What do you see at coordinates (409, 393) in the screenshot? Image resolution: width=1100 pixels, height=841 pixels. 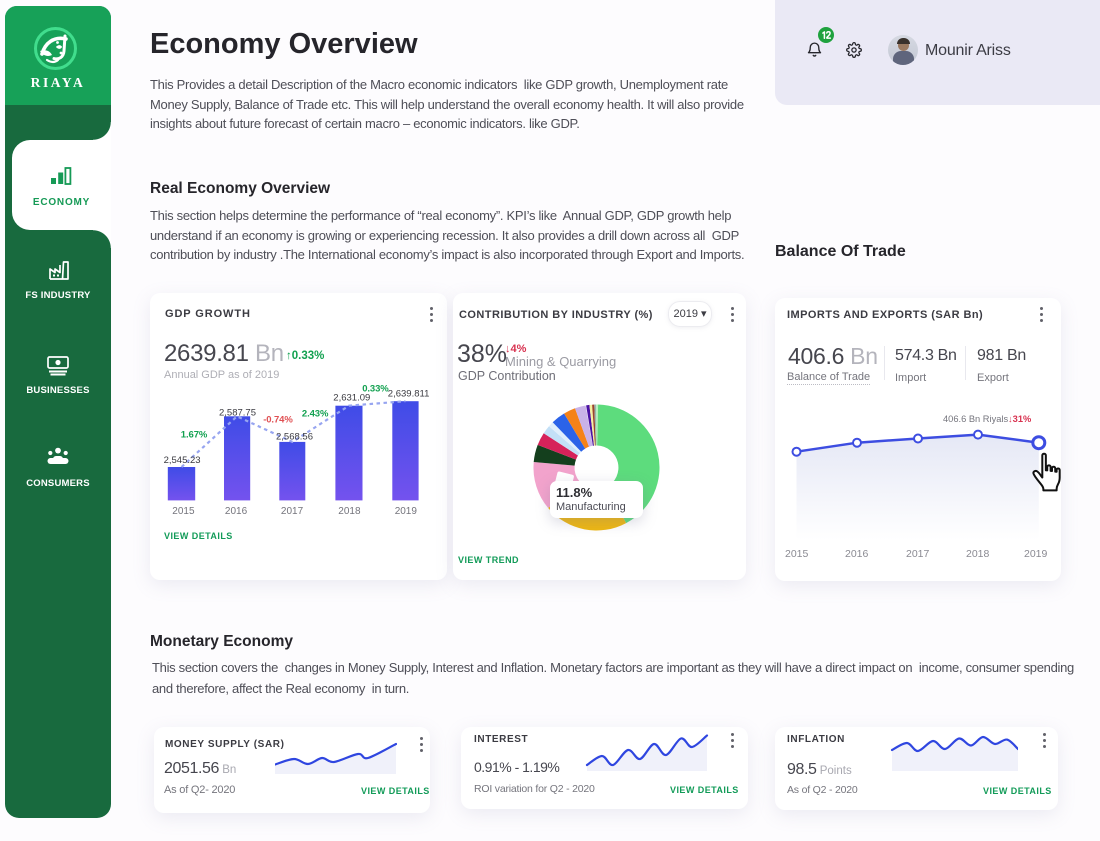 I see `svg-text: 2,639.811` at bounding box center [409, 393].